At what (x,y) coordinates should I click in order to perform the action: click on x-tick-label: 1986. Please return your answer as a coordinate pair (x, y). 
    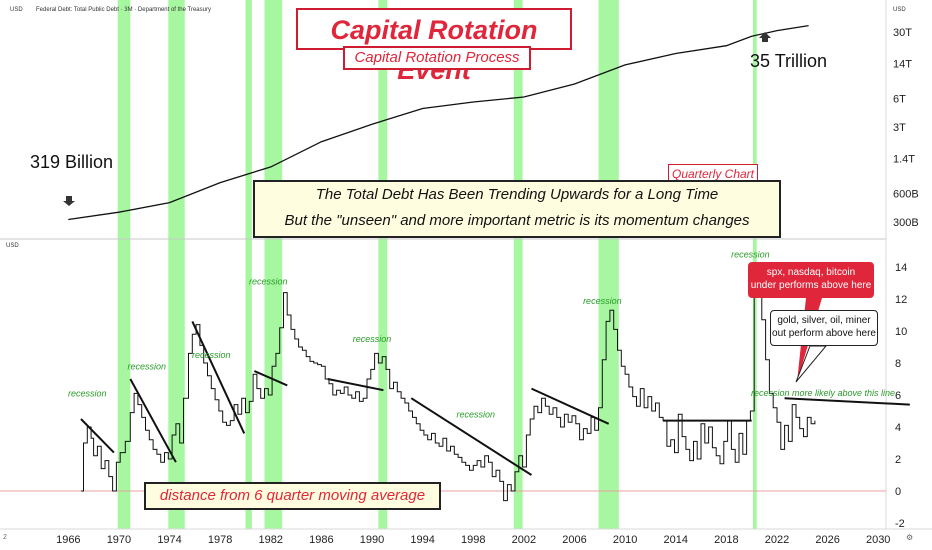
    Looking at the image, I should click on (321, 540).